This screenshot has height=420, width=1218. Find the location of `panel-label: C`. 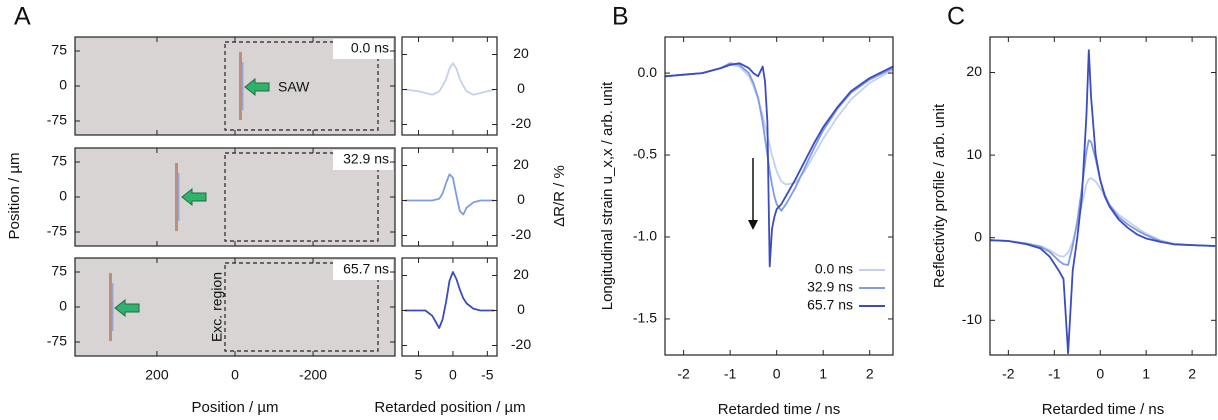

panel-label: C is located at coordinates (956, 17).